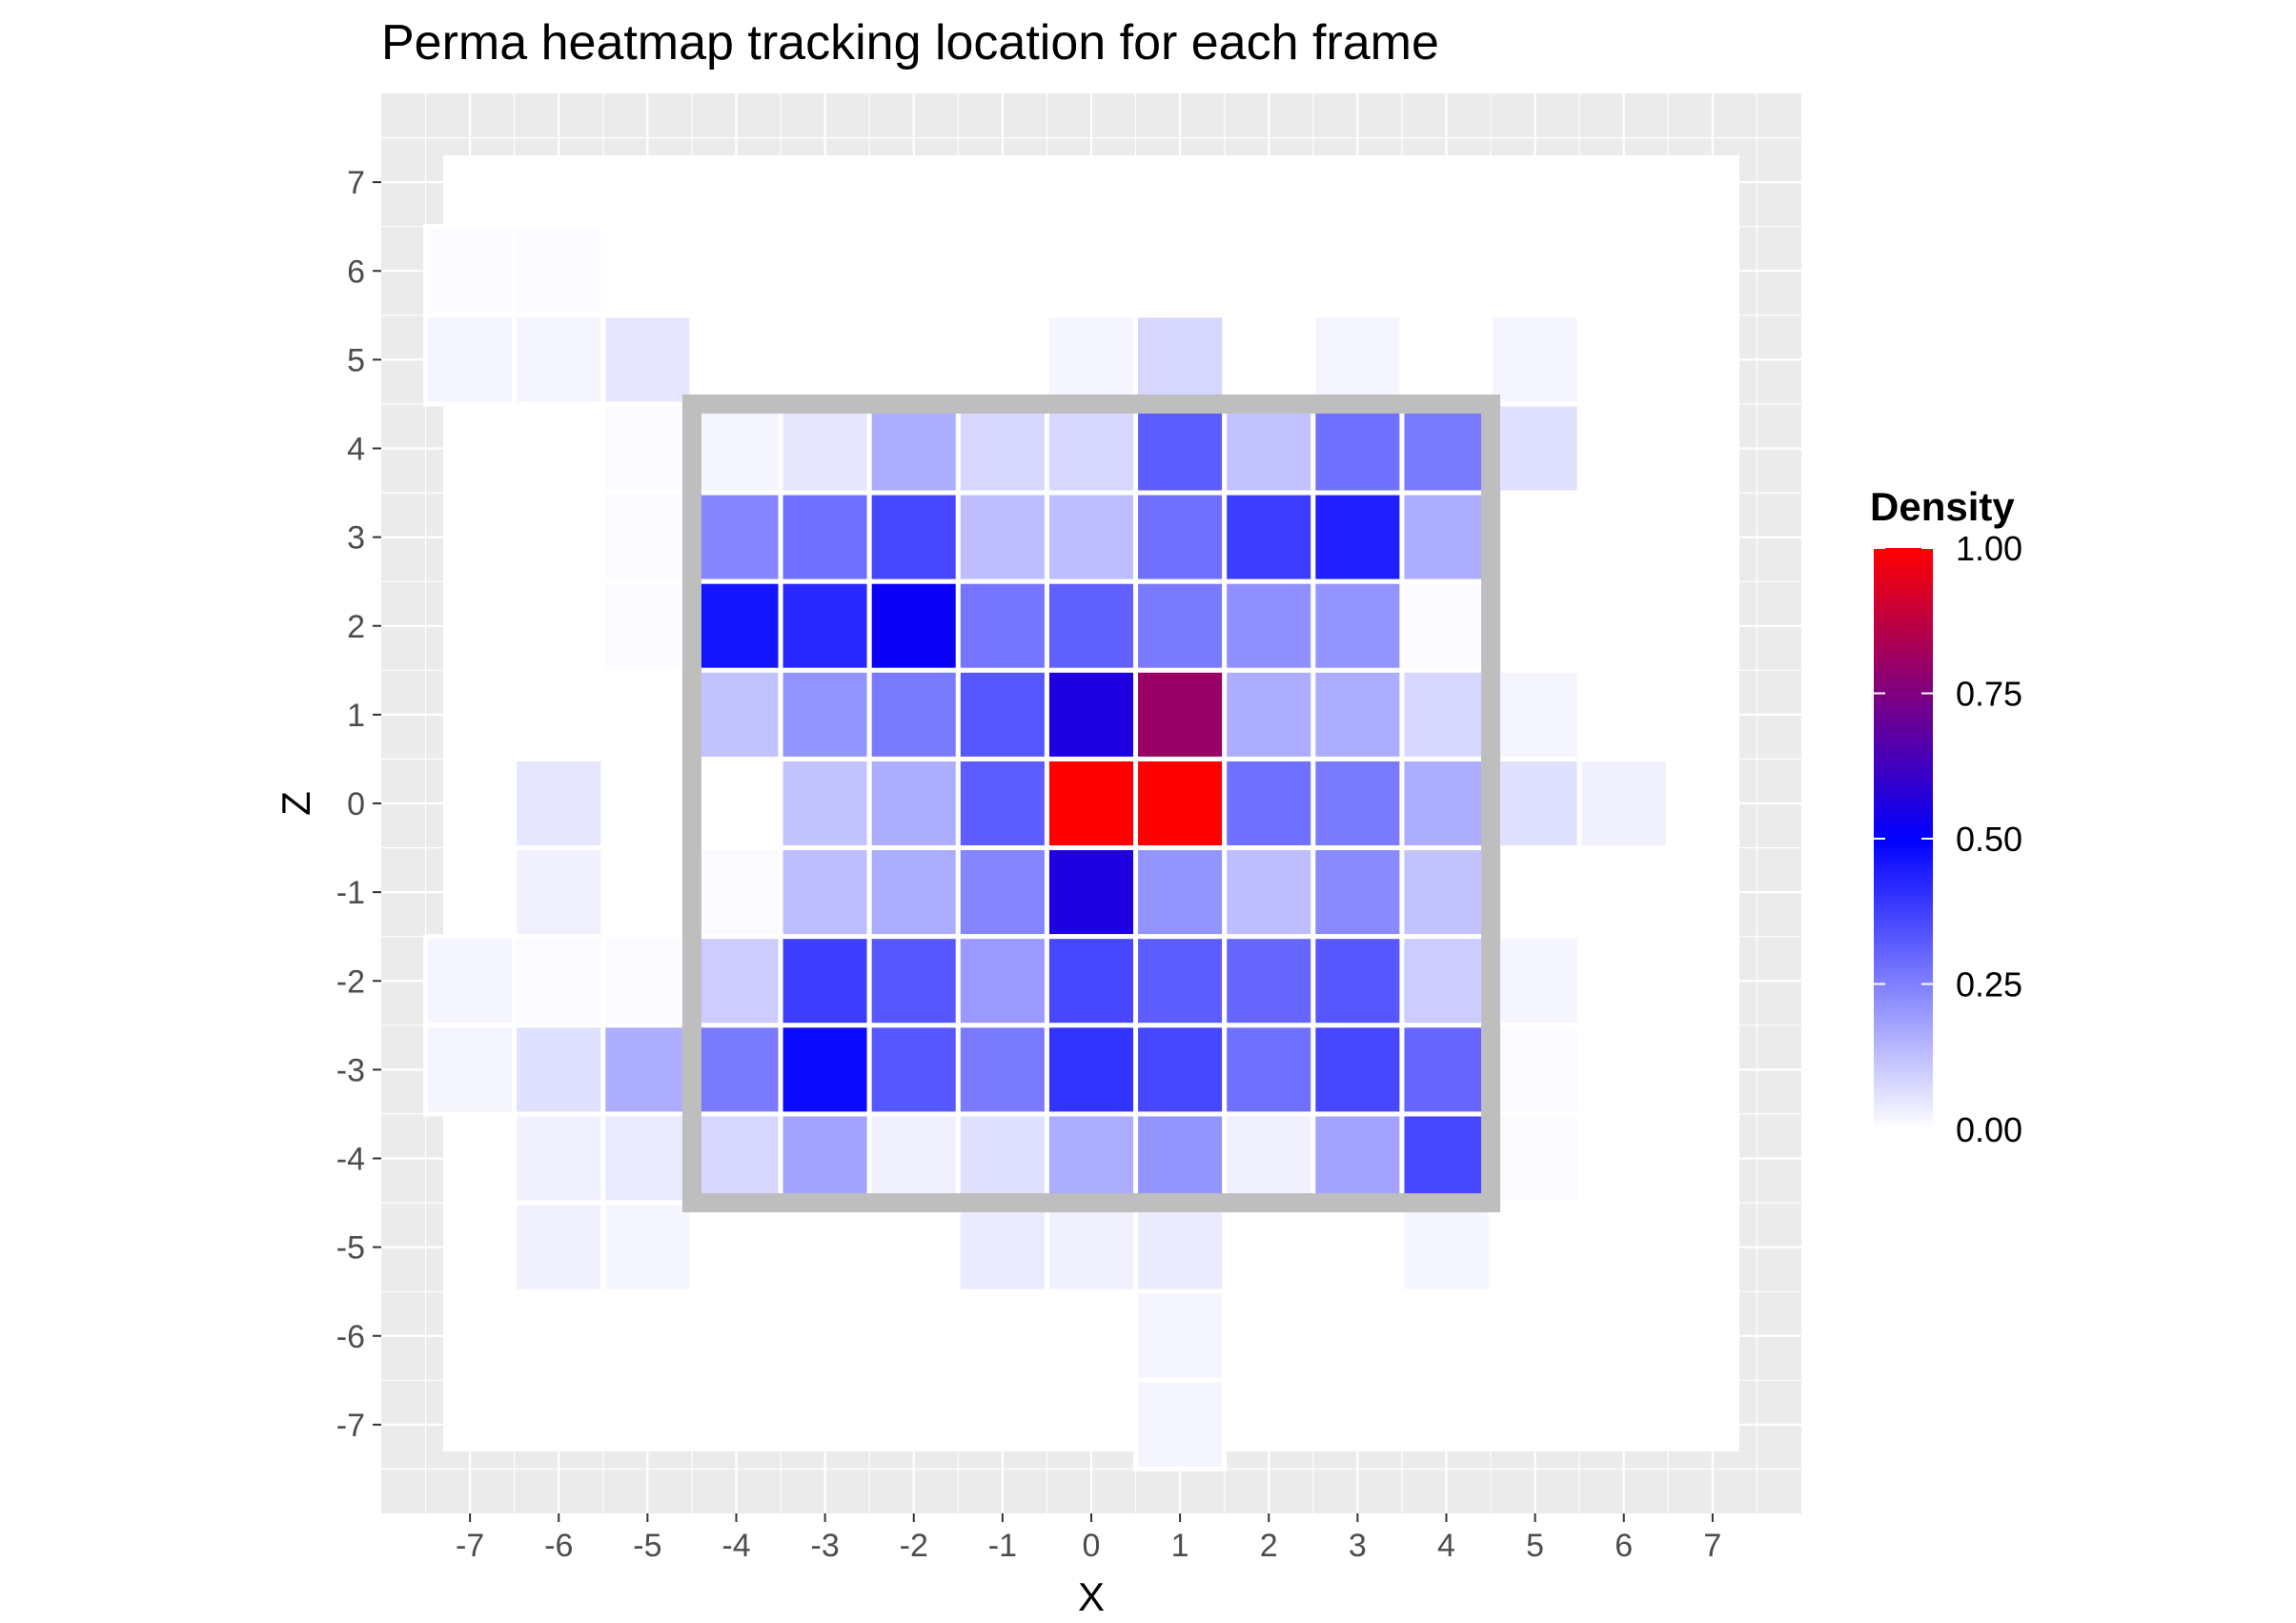 This screenshot has height=1623, width=2296. What do you see at coordinates (358, 804) in the screenshot?
I see `y-axis-ticks: -7 -6 -5 -4 -3 -2 -1 0 1 2 3 4 5 6 7` at bounding box center [358, 804].